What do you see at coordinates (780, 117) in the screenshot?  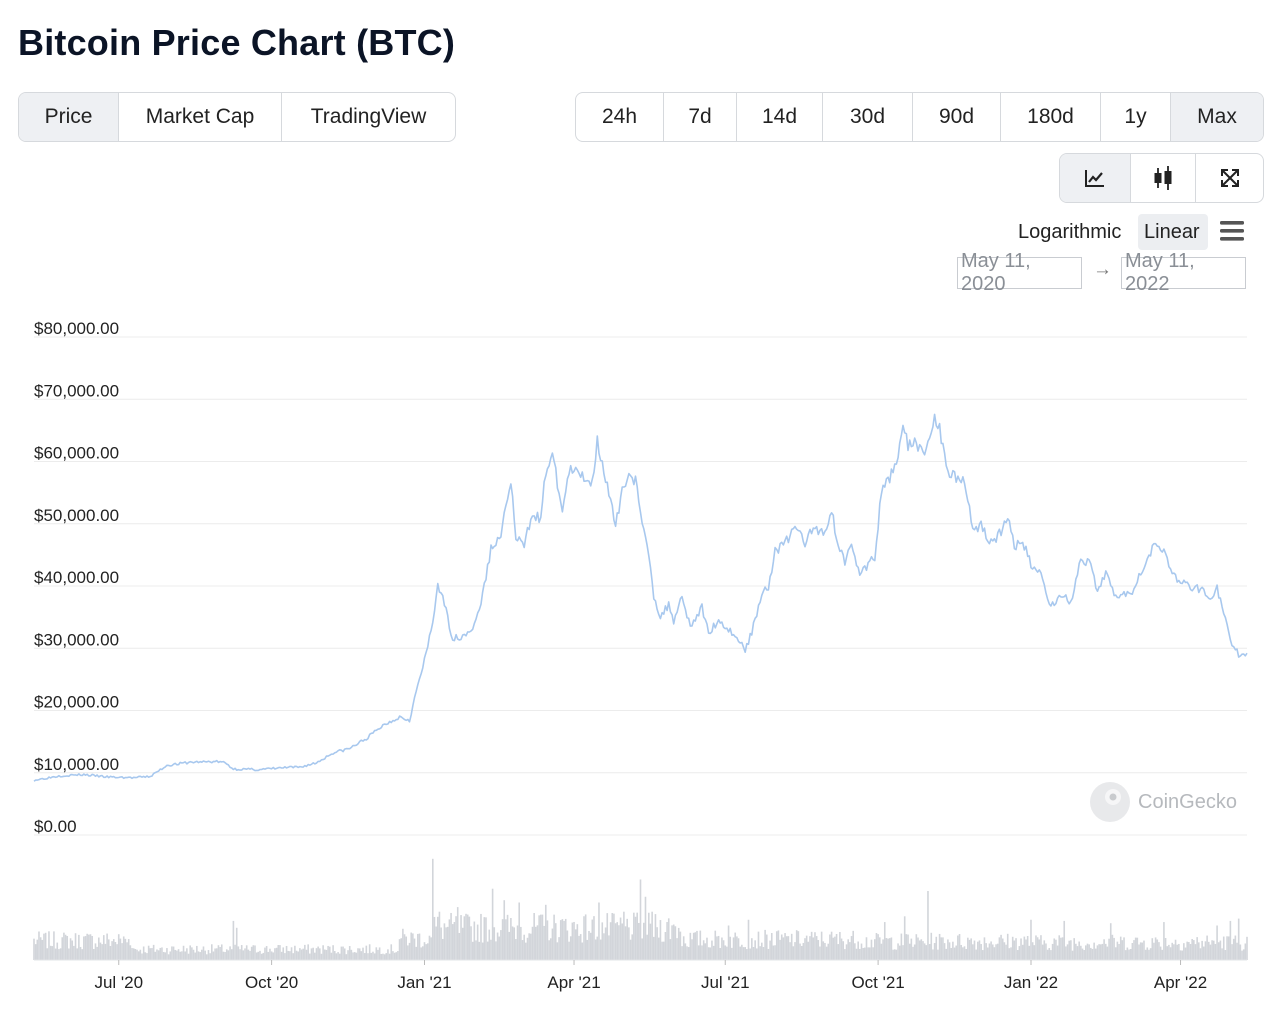 I see `range-14d: 14d` at bounding box center [780, 117].